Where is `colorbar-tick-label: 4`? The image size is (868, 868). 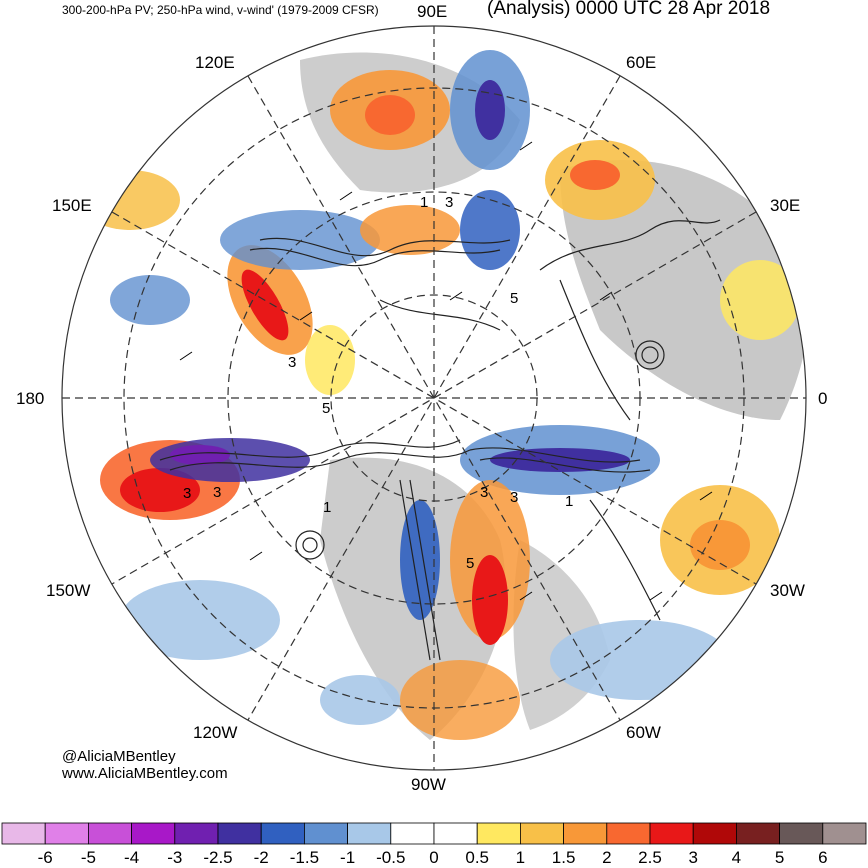
colorbar-tick-label: 4 is located at coordinates (736, 857).